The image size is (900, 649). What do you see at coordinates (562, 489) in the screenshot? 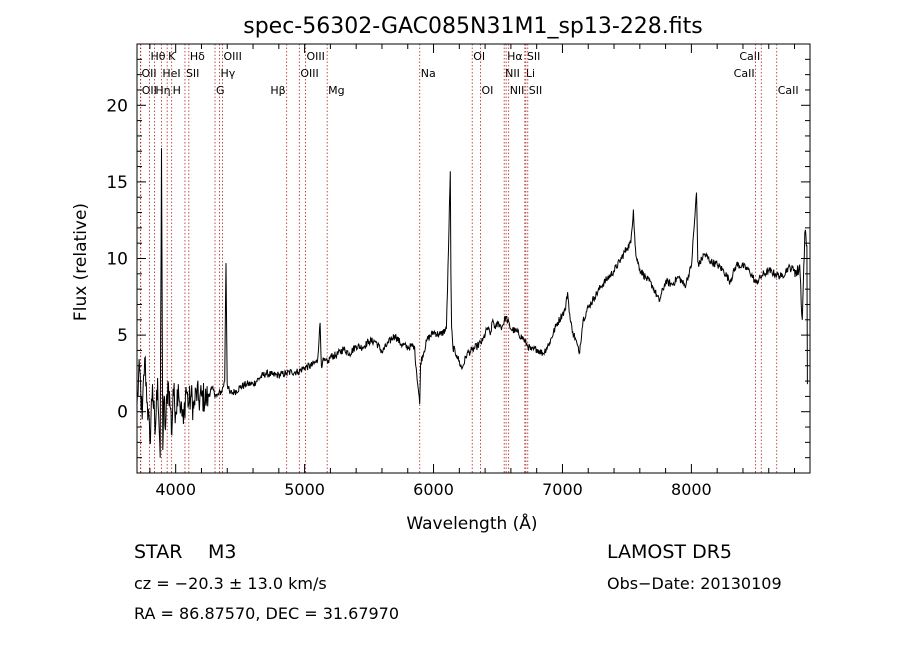
I see `x-tick-label-3: 7000` at bounding box center [562, 489].